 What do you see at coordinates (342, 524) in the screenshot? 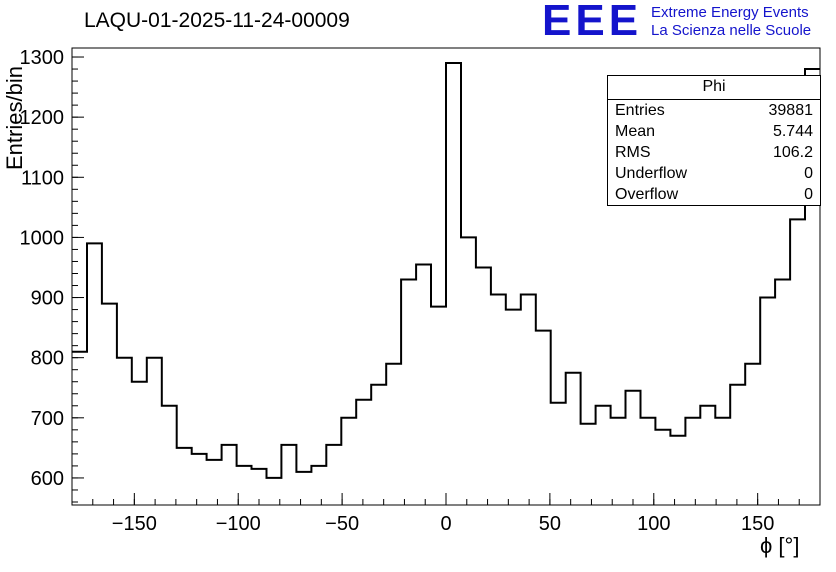
I see `svg-text: −50` at bounding box center [342, 524].